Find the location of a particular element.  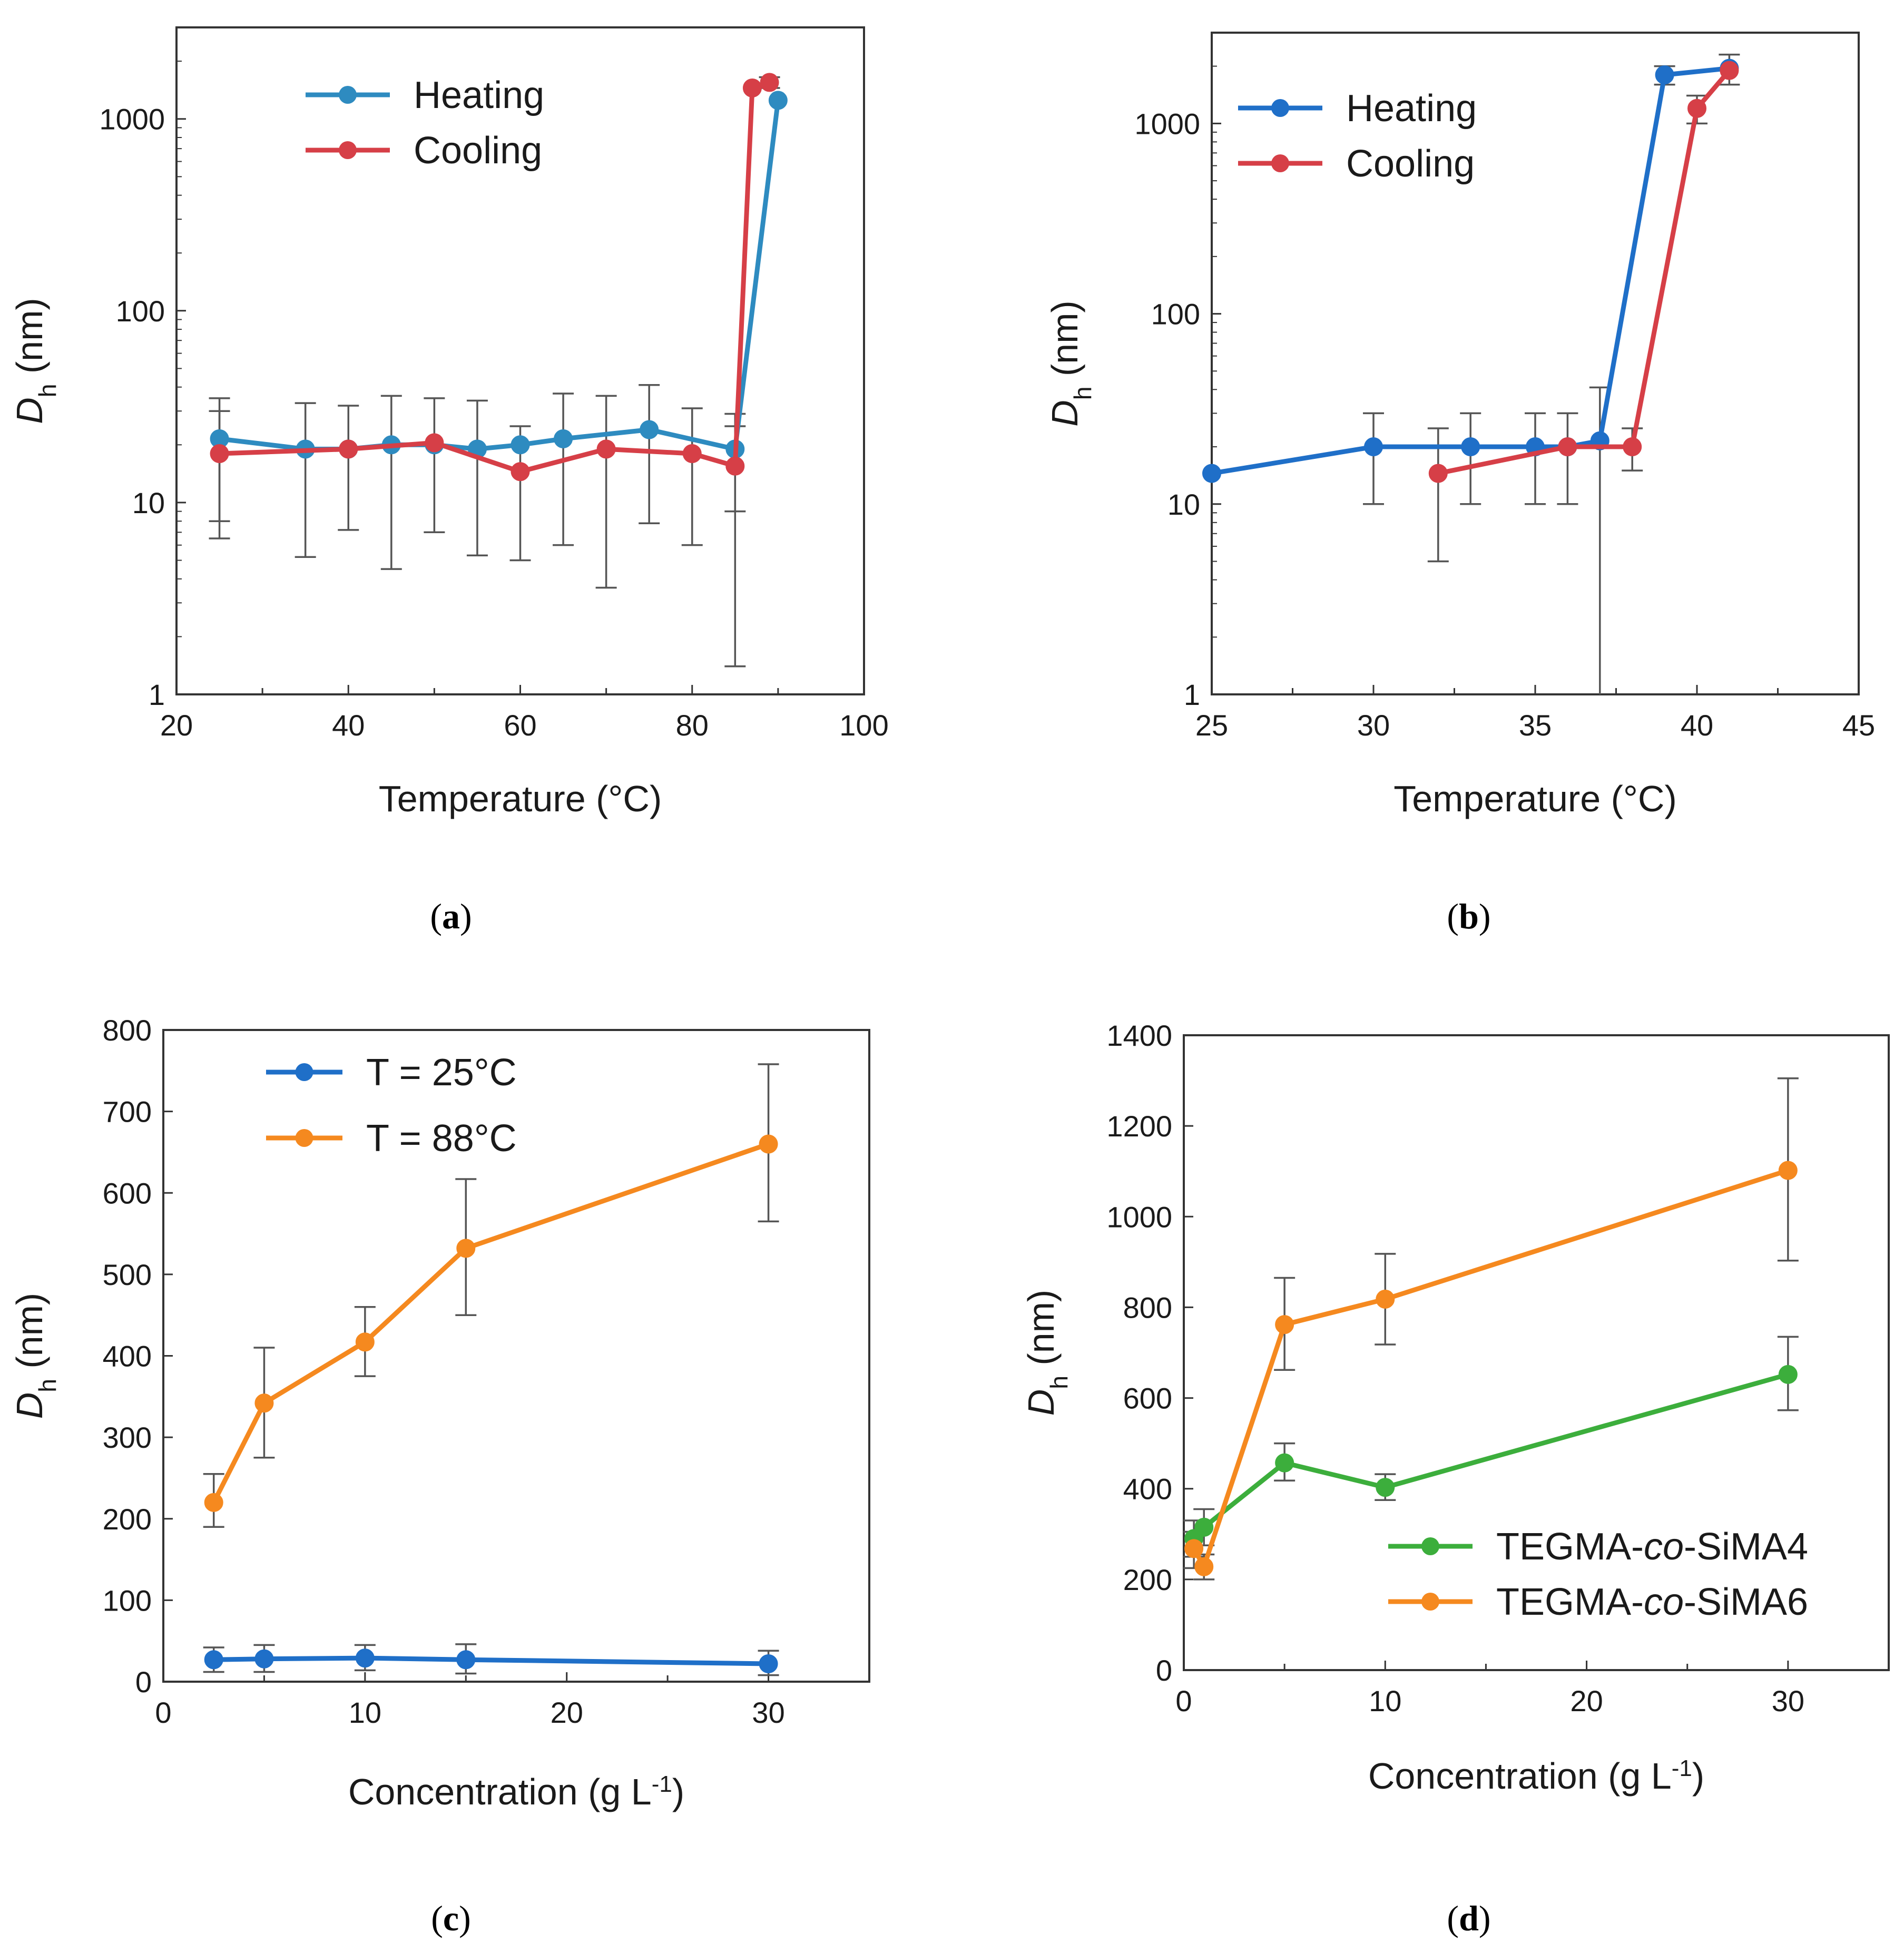

legend-label: Heating is located at coordinates (479, 95).